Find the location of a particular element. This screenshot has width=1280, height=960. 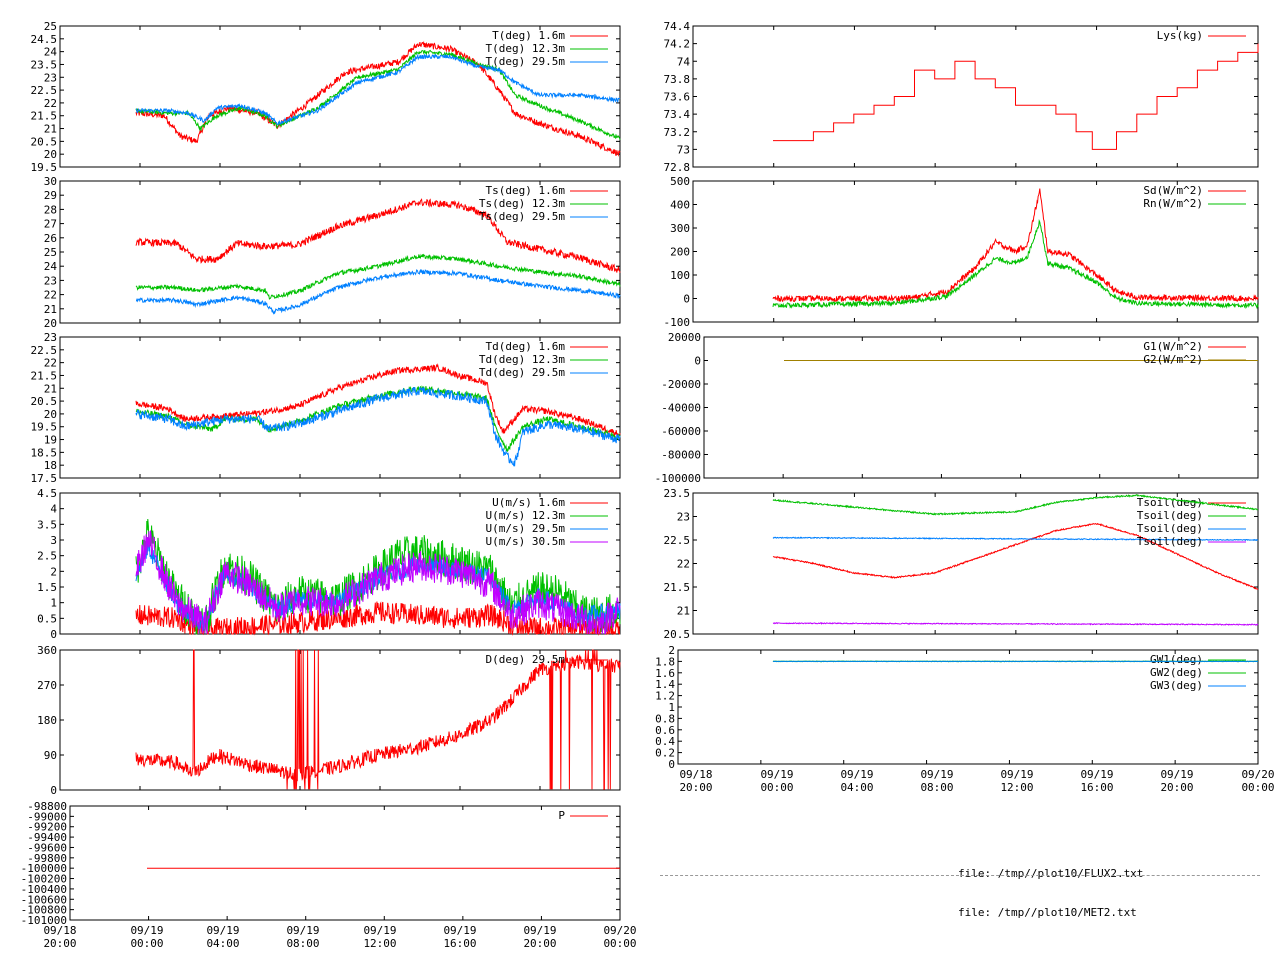

y-tick-label: 0.4 is located at coordinates (665, 741).